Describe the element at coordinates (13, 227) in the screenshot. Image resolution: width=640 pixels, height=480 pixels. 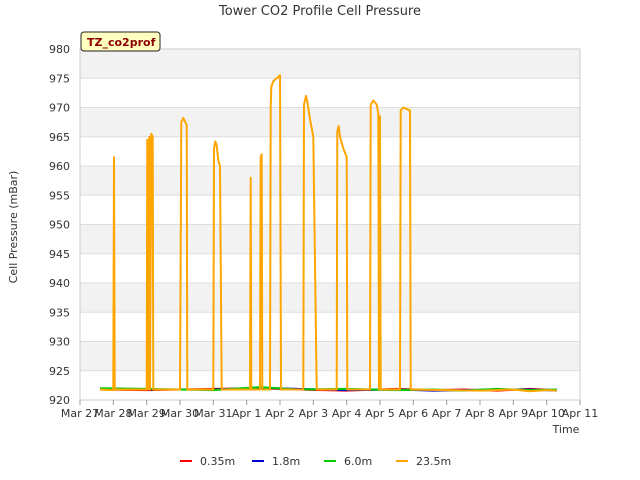
I see `y-axis-label: Cell Pressure (mBar)` at that location.